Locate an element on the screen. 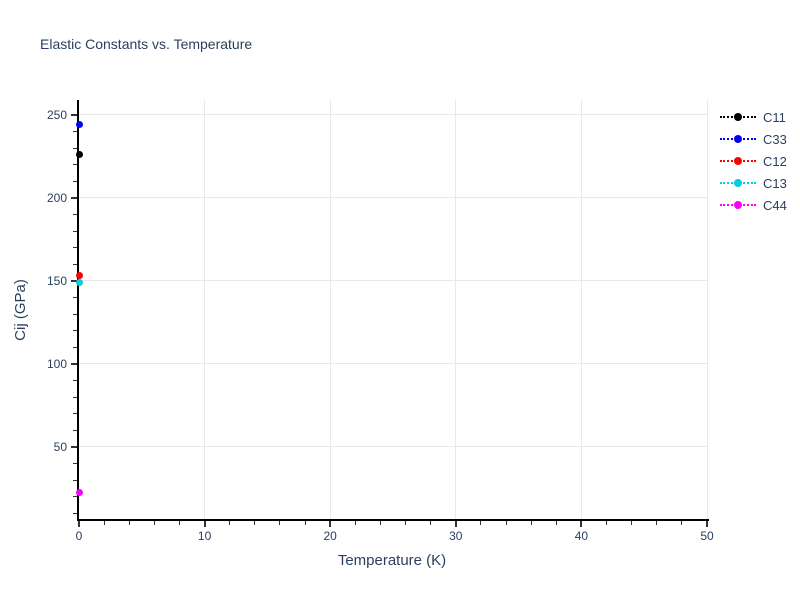  legend-item-c11: C11 is located at coordinates (753, 117).